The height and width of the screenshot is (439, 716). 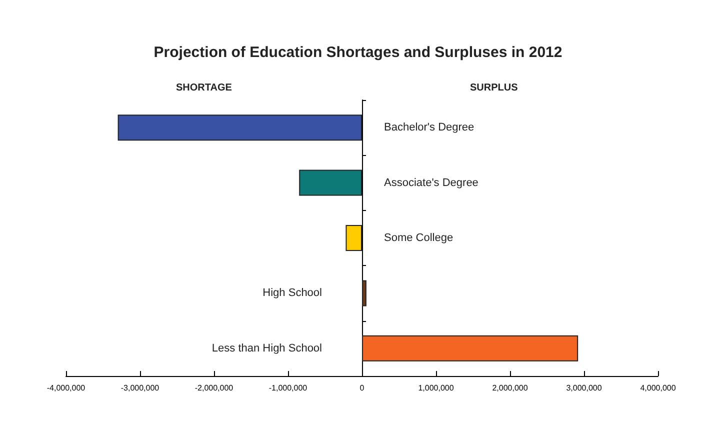 I want to click on x-tick-label: -2,000,000, so click(x=214, y=388).